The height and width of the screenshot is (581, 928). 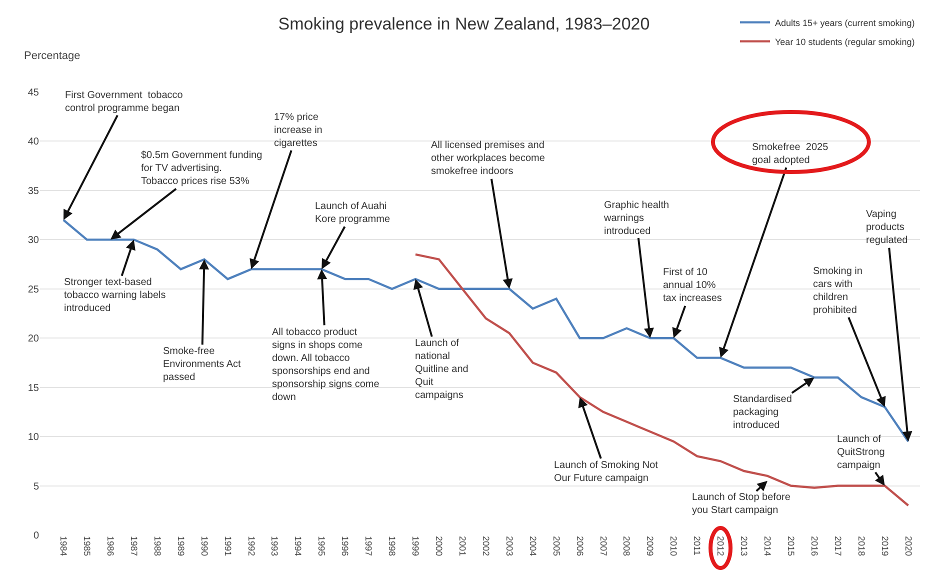 I want to click on x-tick-label: 2017, so click(x=837, y=546).